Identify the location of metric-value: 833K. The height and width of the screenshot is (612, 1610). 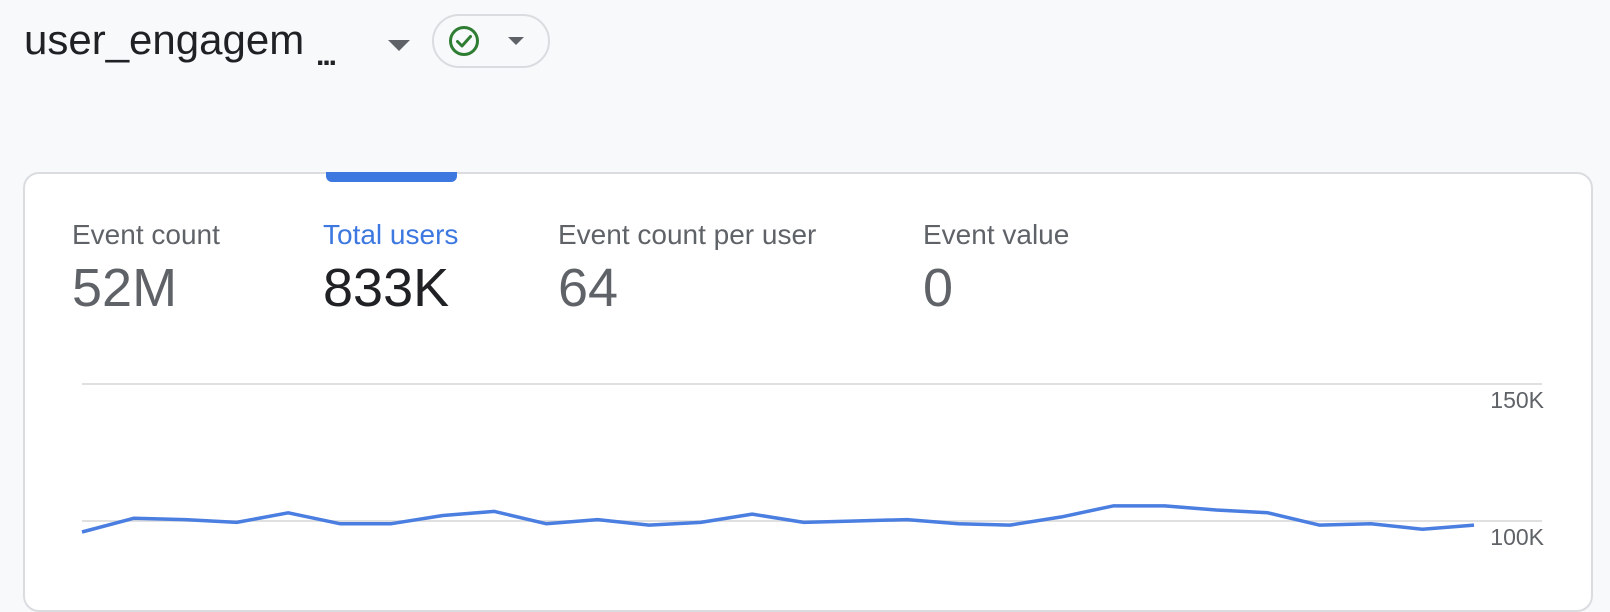
(386, 288).